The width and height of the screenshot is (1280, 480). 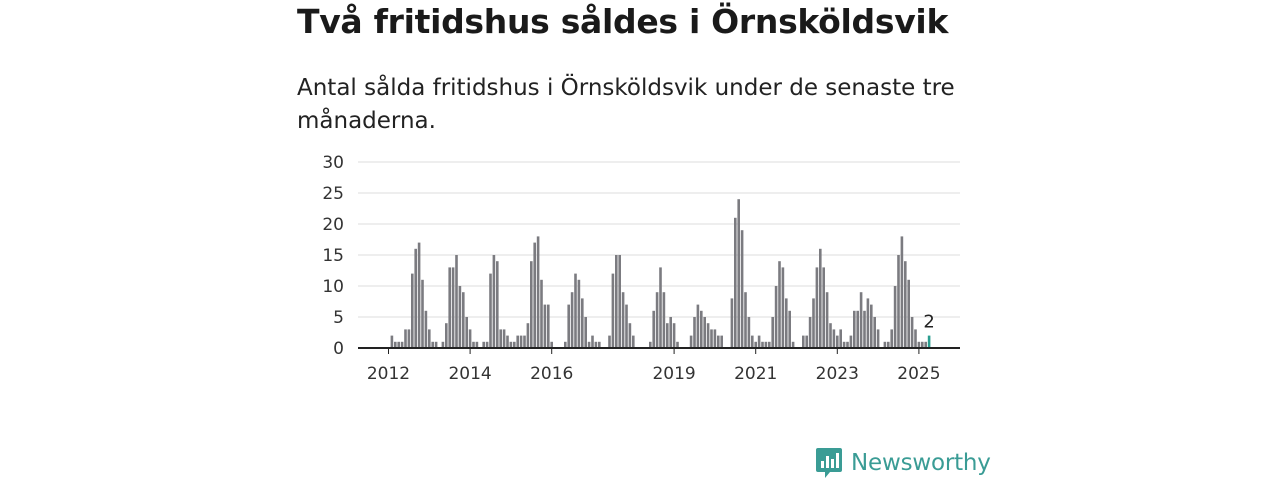 I want to click on brand-name: Newsworthy, so click(x=921, y=463).